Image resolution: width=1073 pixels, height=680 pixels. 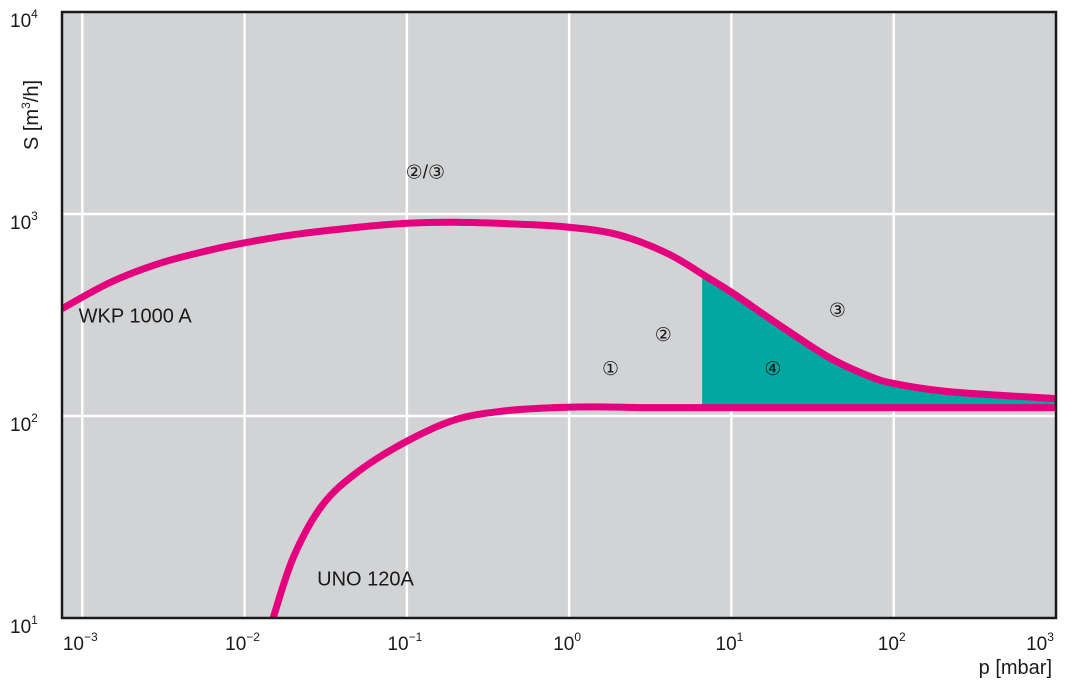 I want to click on region-annotation: ②/③, so click(x=425, y=172).